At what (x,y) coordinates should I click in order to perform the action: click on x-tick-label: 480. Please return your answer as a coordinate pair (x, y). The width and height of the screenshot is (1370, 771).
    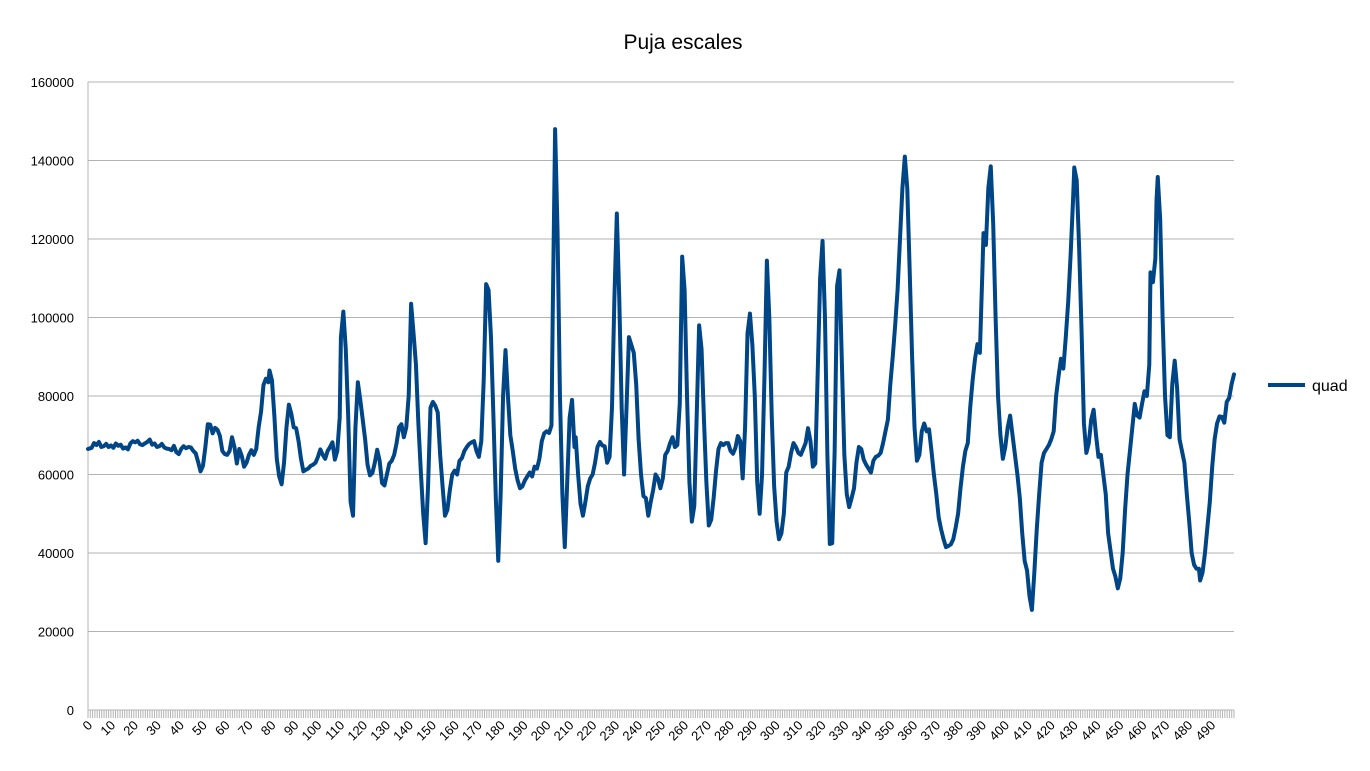
    Looking at the image, I should click on (1182, 731).